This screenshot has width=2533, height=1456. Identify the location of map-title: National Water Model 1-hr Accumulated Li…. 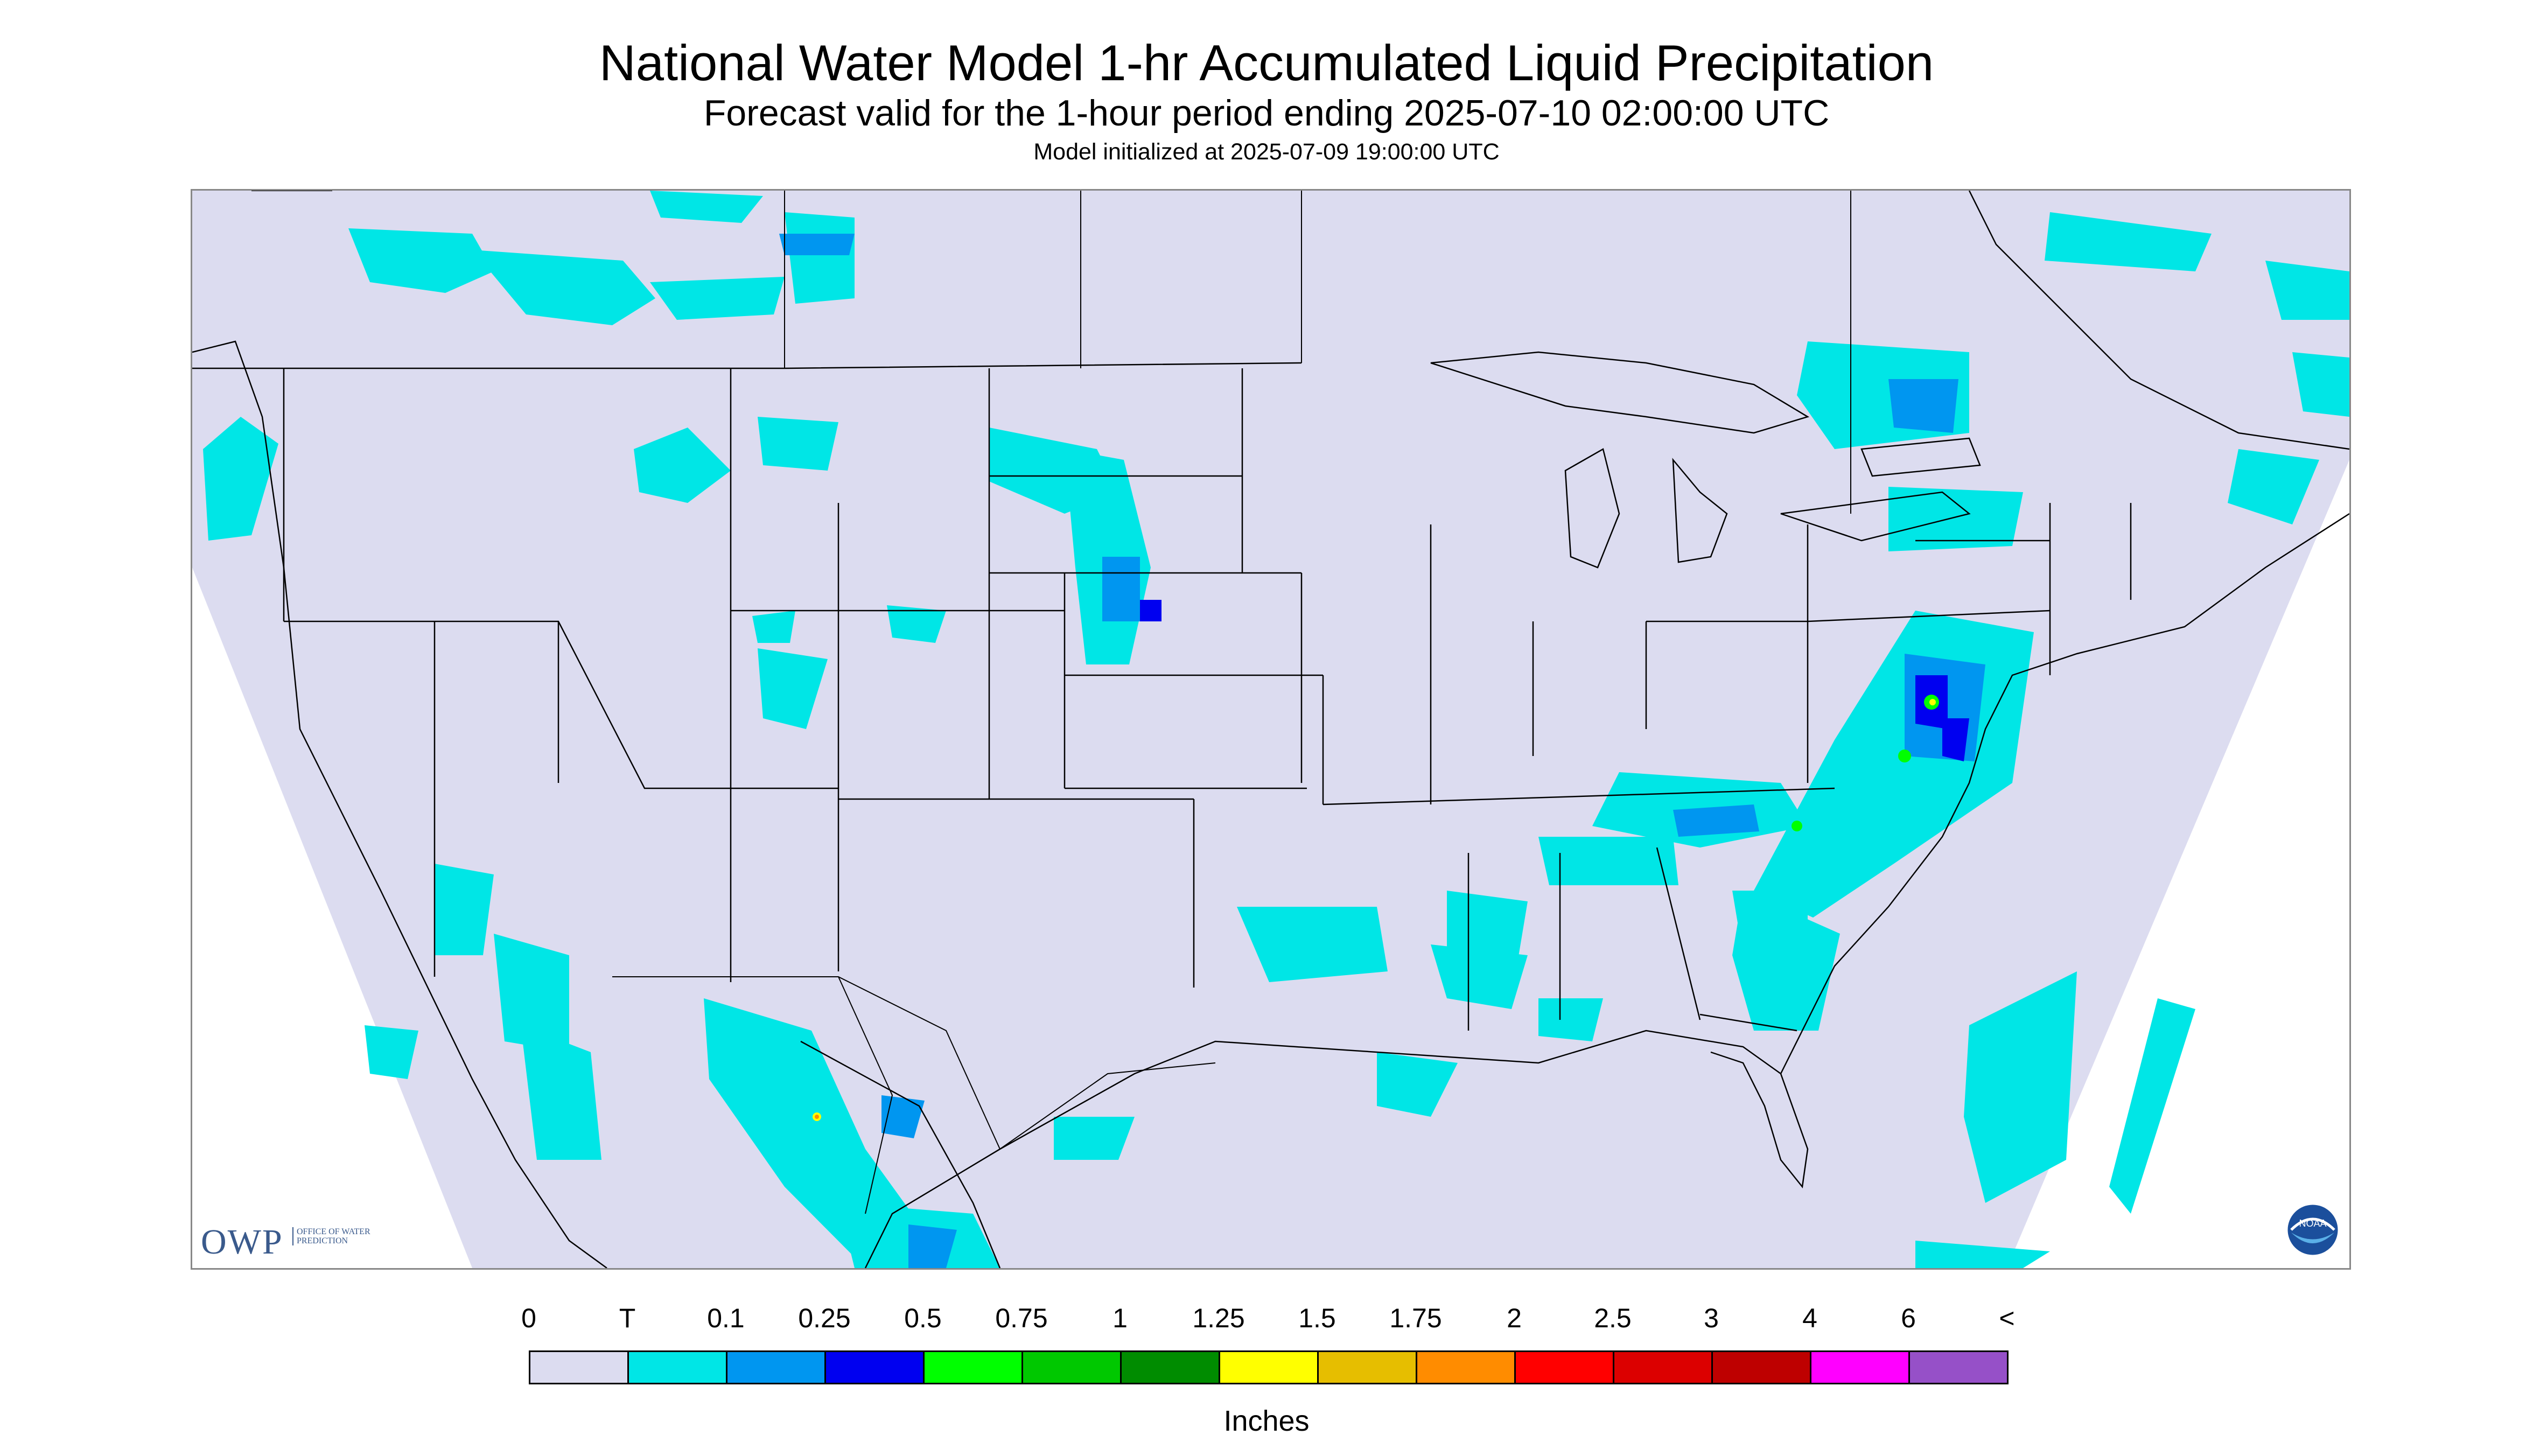
(1266, 62).